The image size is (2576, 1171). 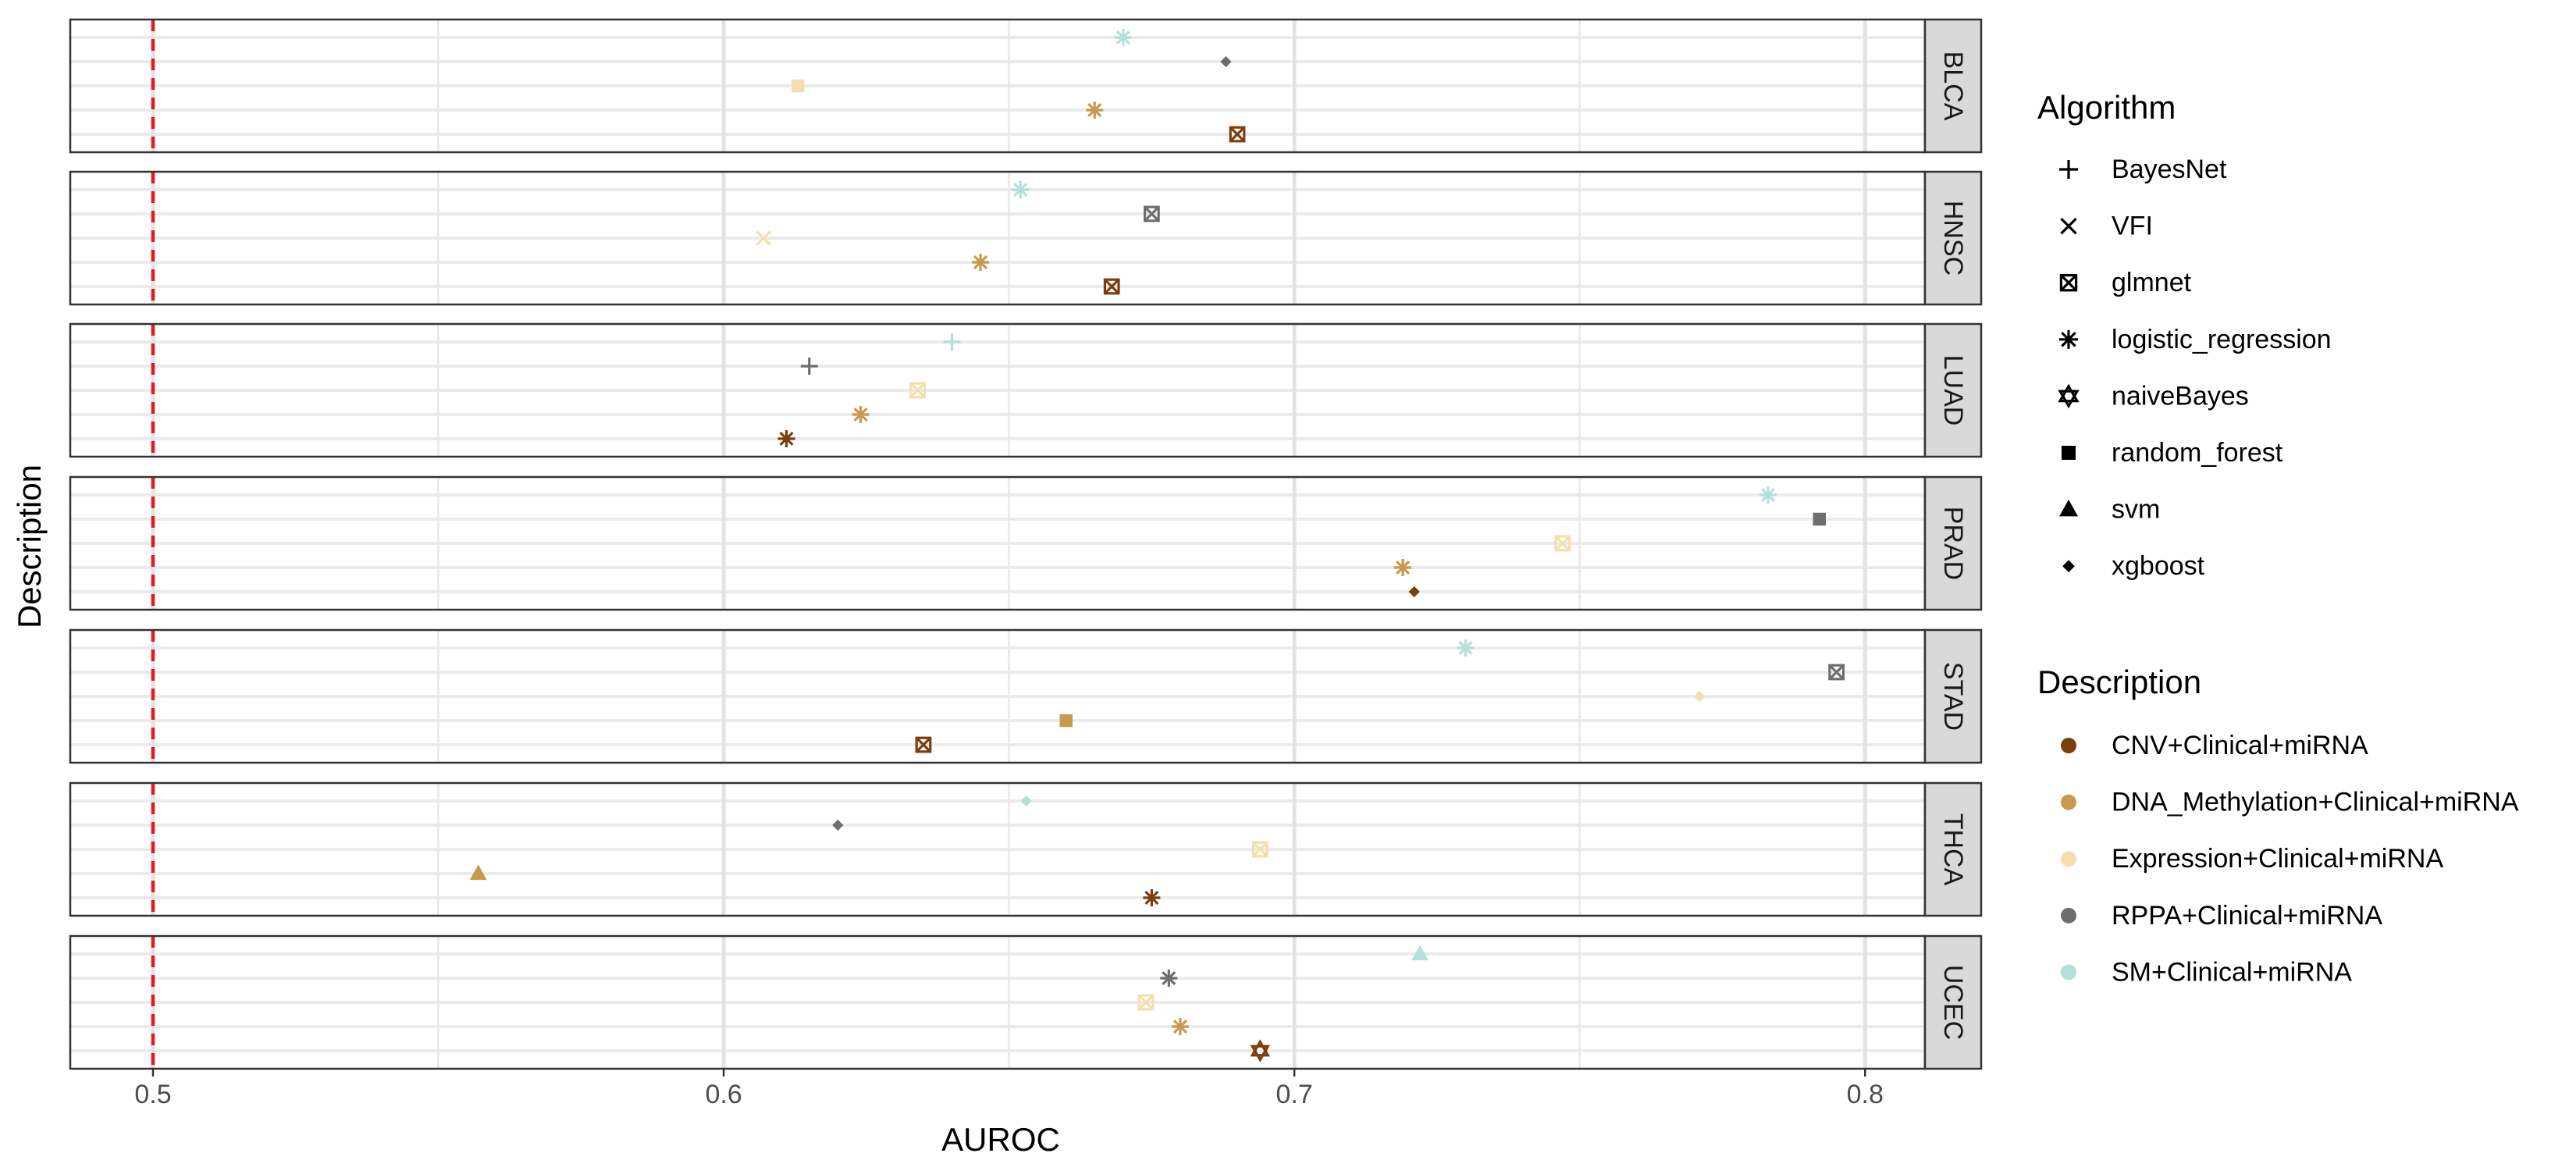 I want to click on facet-strip-label: UCEC, so click(x=1953, y=1003).